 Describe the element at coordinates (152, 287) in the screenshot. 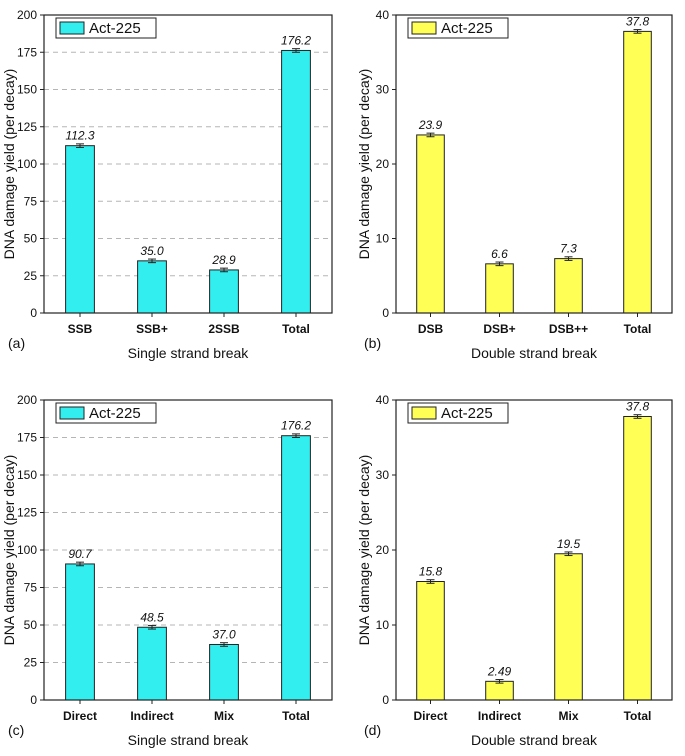

I see `bar-ssb-` at that location.